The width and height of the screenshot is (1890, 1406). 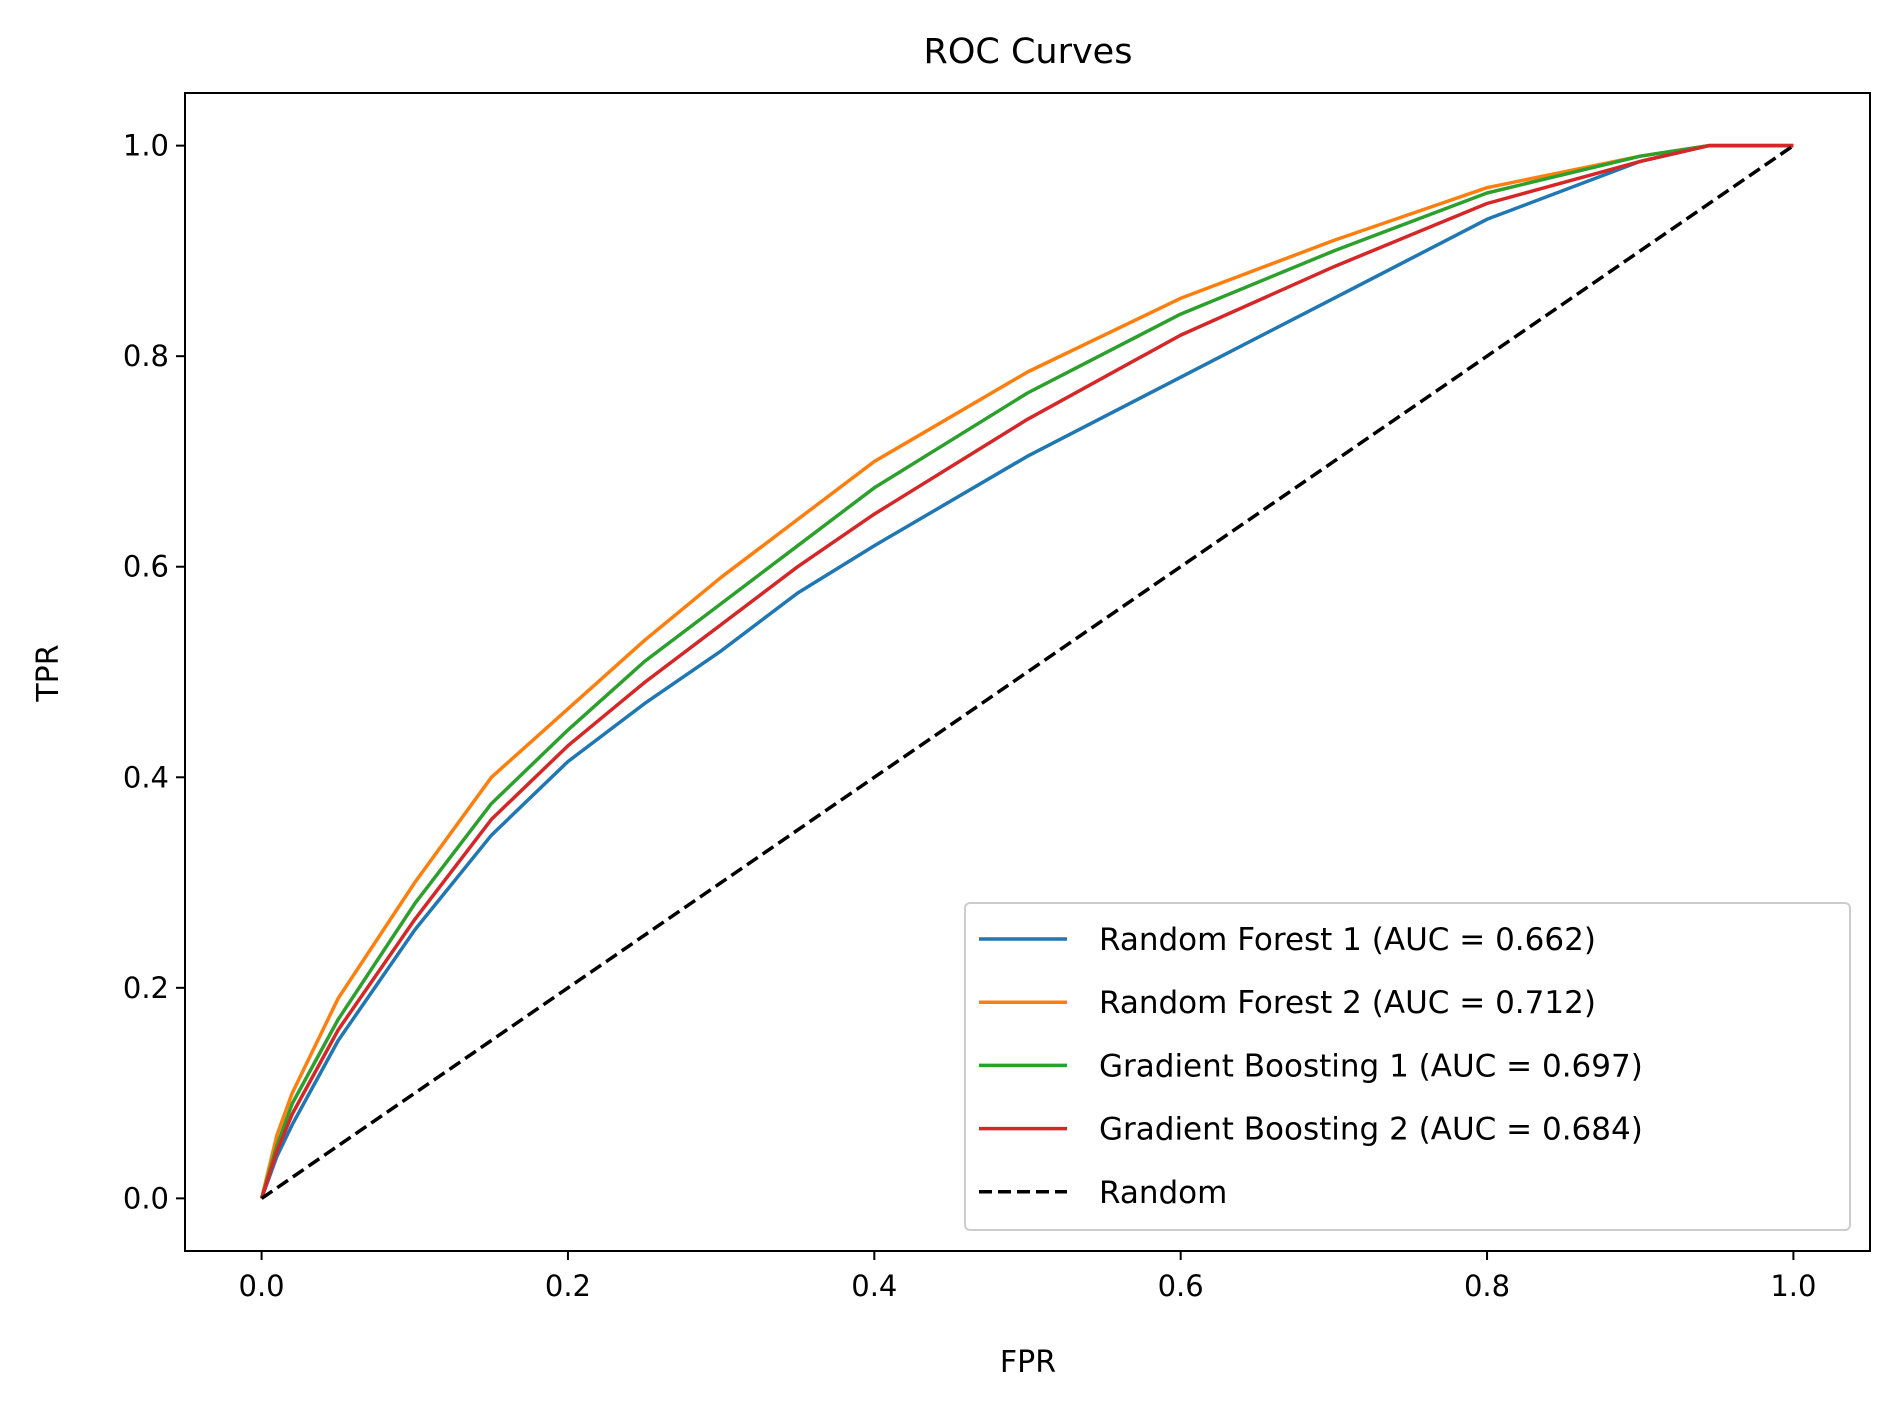 I want to click on legend-label: Random Forest 2 (AUC = 0.712), so click(x=1347, y=1003).